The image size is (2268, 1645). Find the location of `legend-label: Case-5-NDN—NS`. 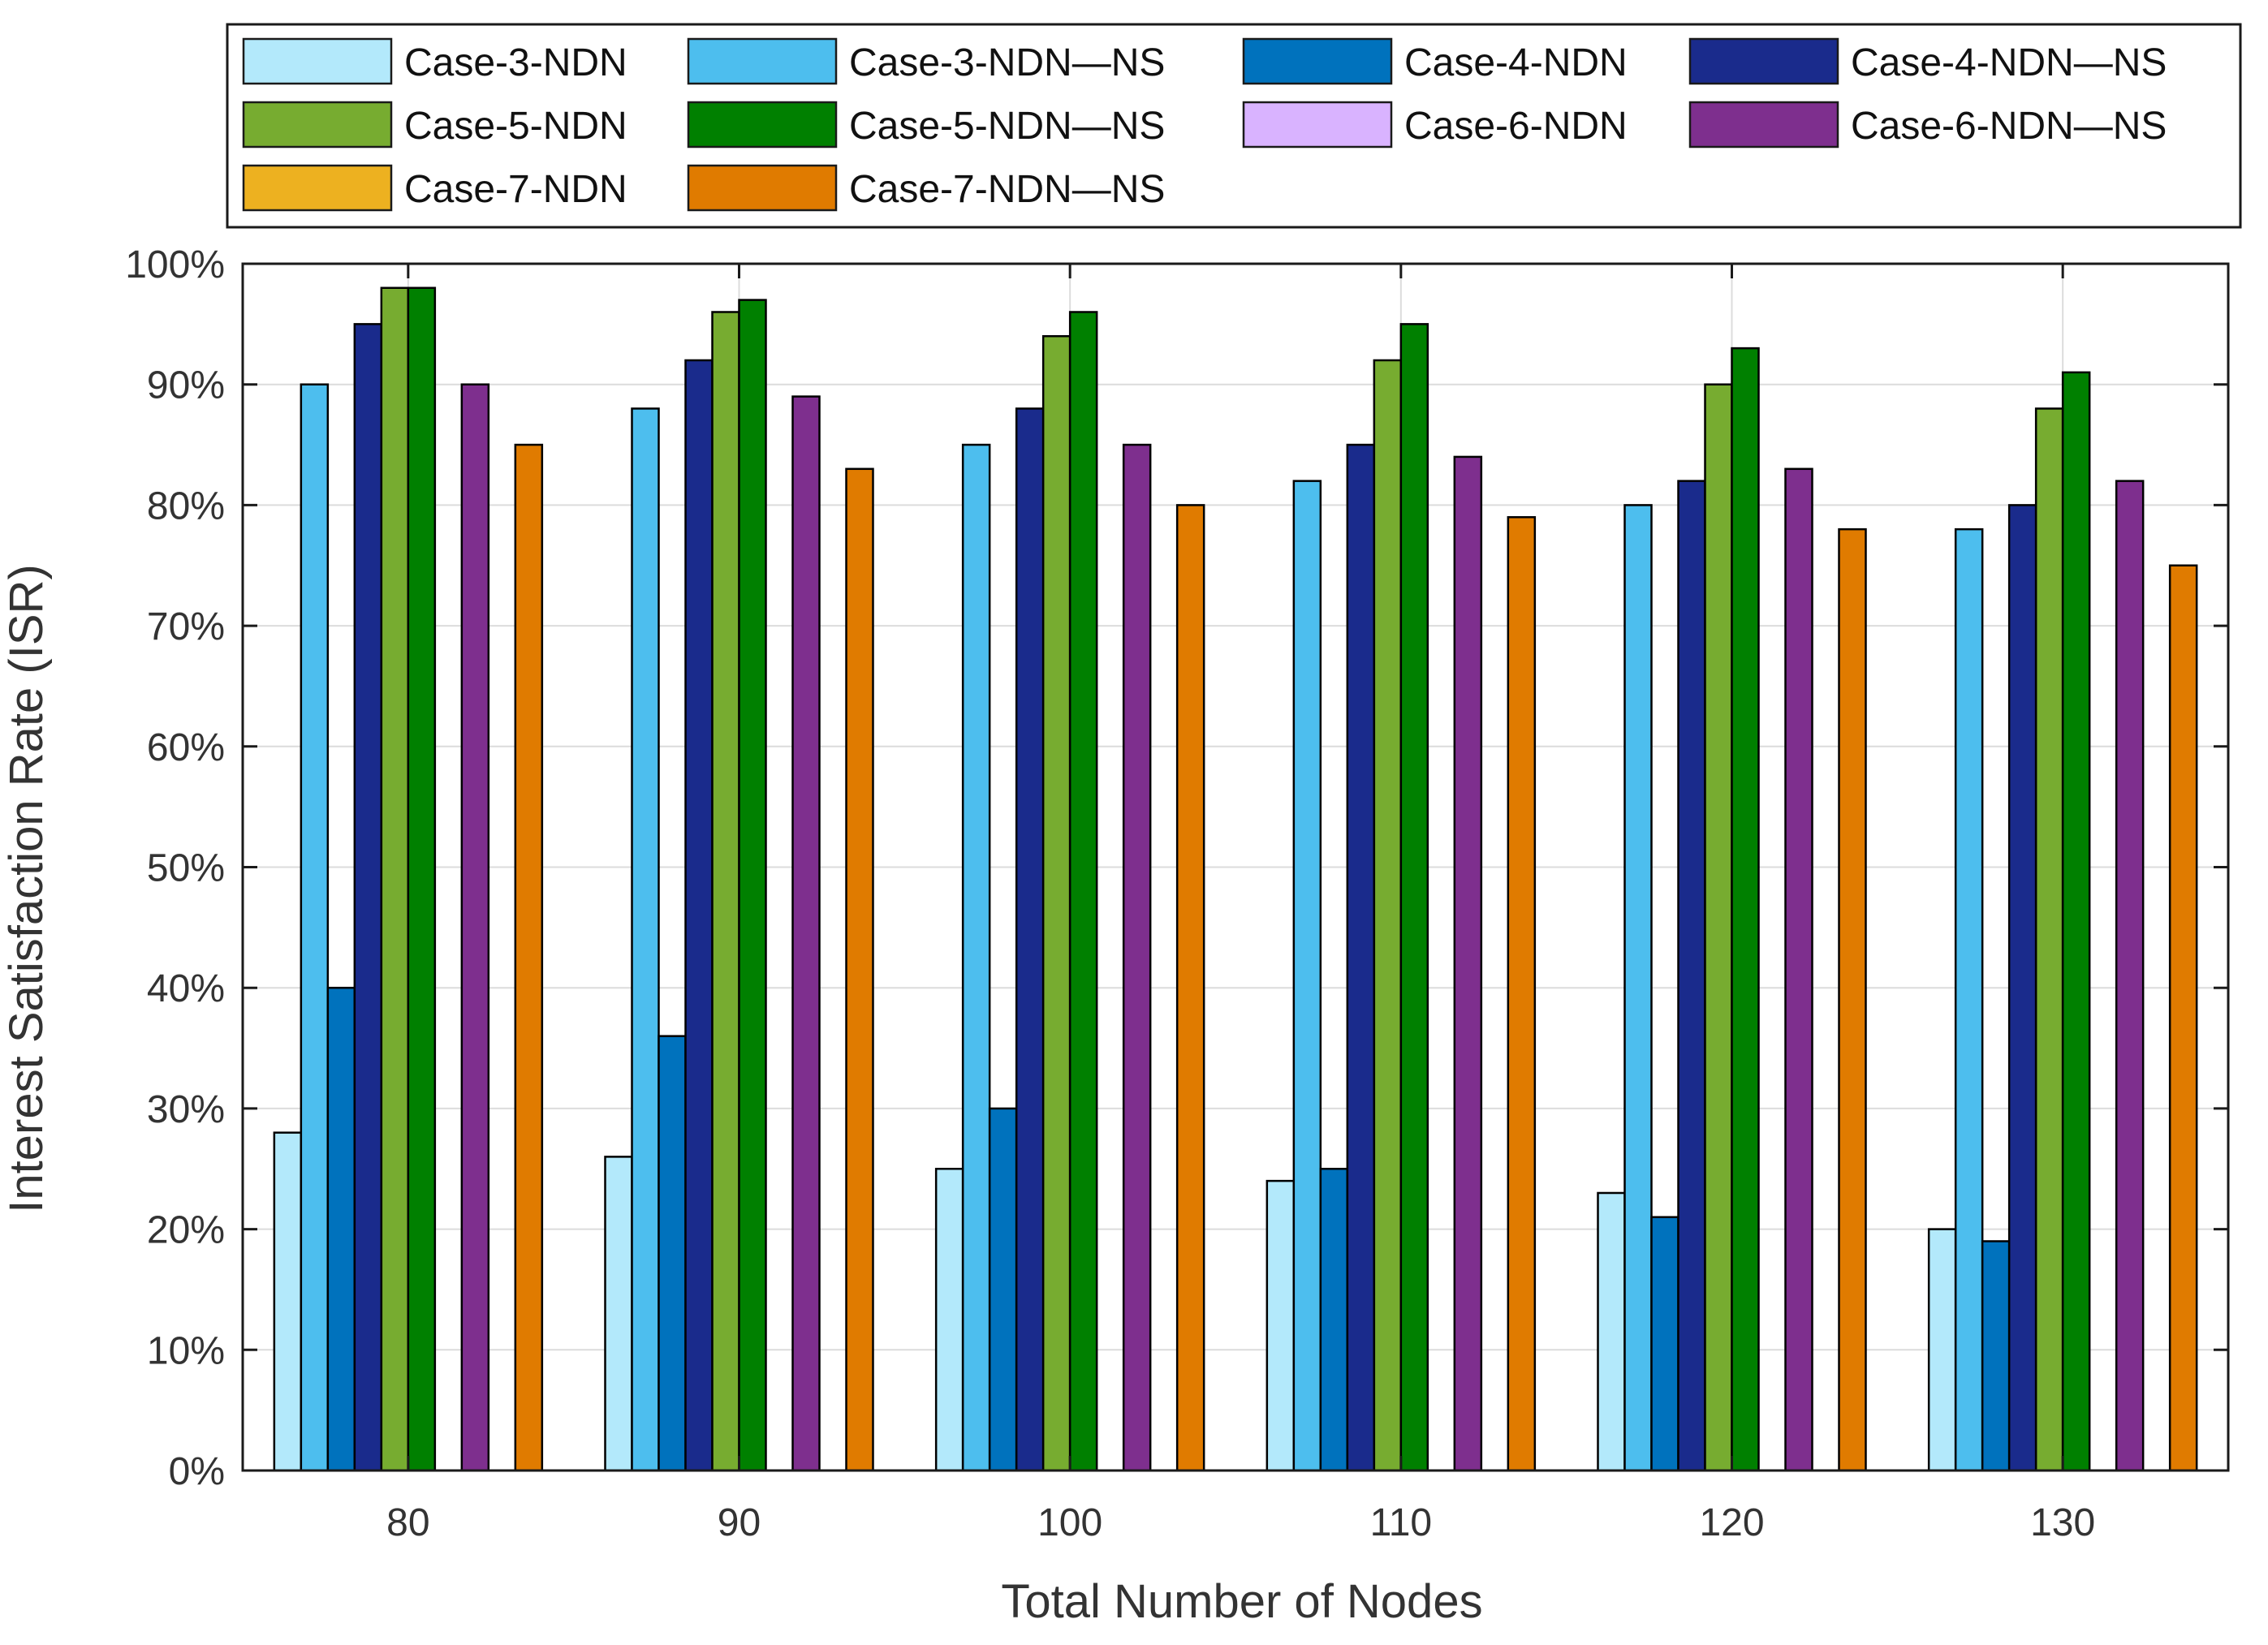

legend-label: Case-5-NDN—NS is located at coordinates (1007, 126).